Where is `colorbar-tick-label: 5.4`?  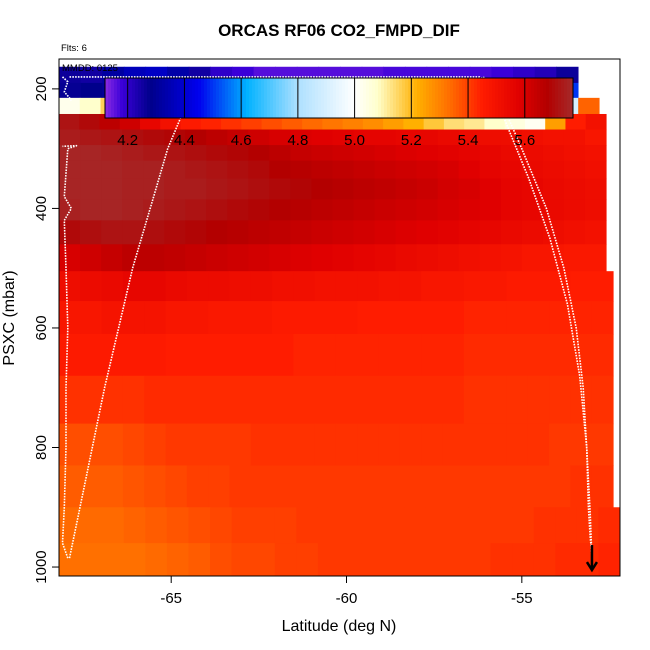 colorbar-tick-label: 5.4 is located at coordinates (468, 140).